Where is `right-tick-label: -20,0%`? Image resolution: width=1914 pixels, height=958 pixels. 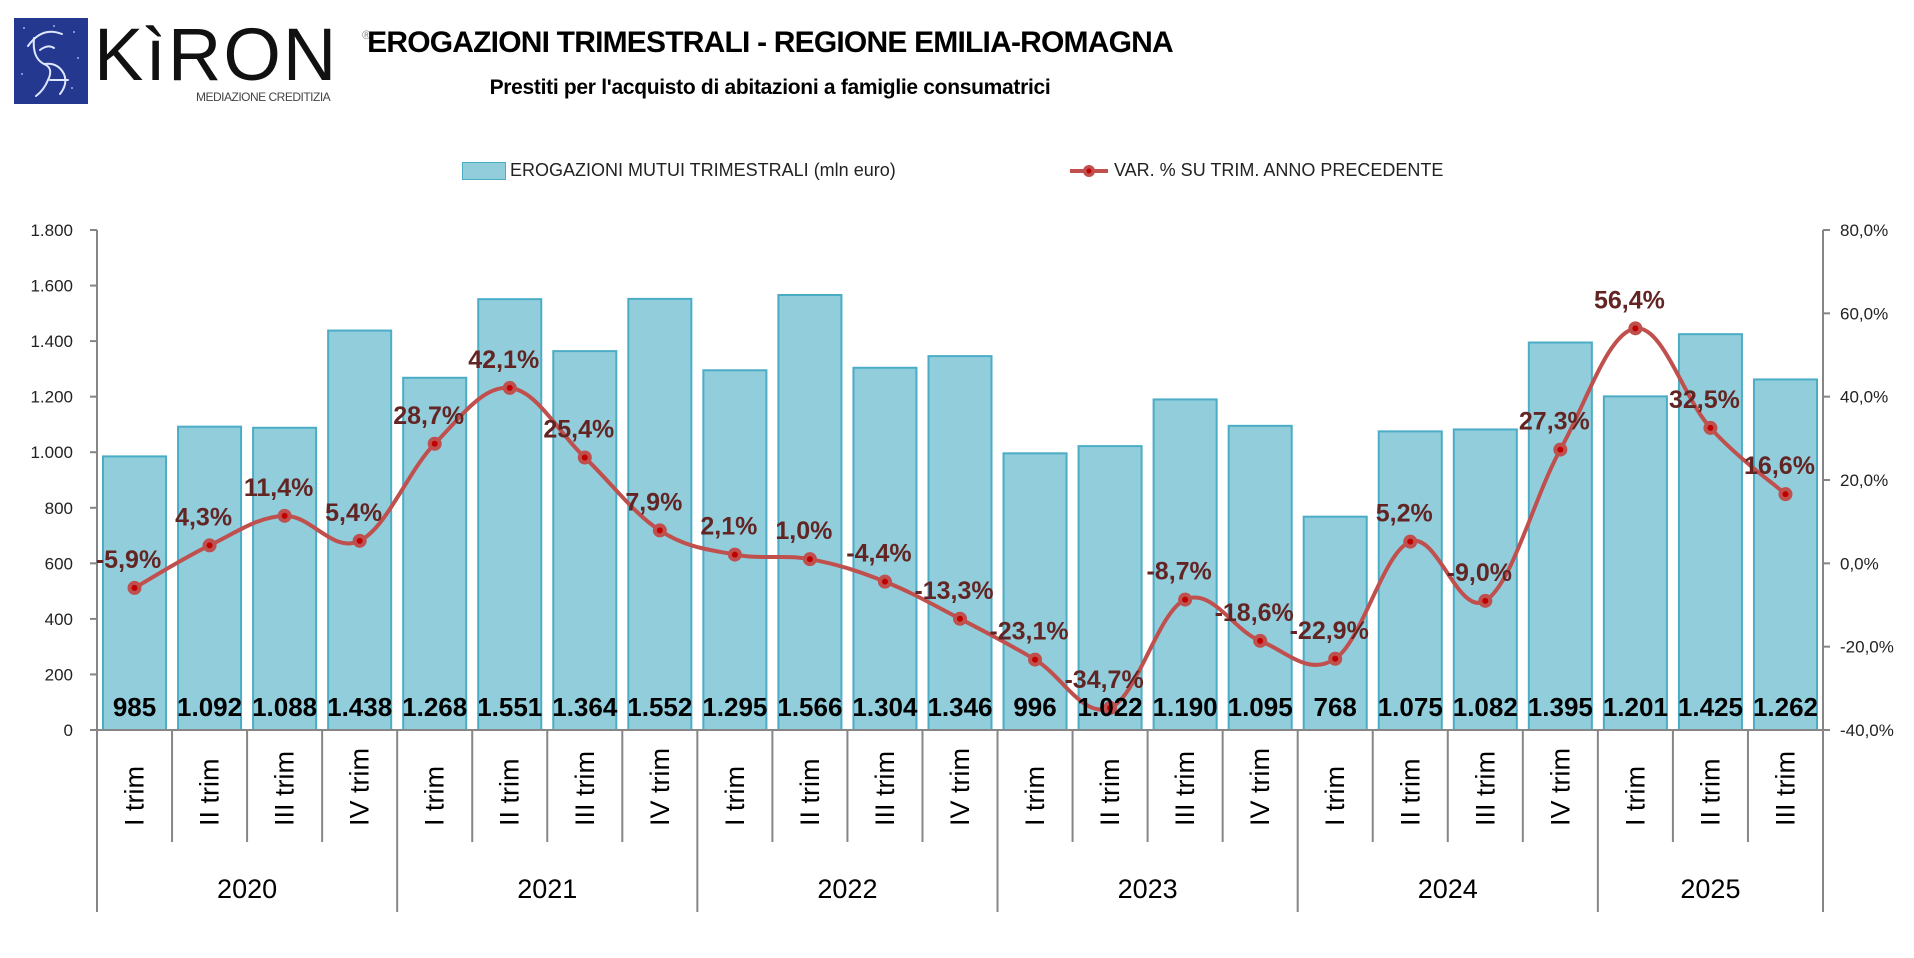
right-tick-label: -20,0% is located at coordinates (1867, 647).